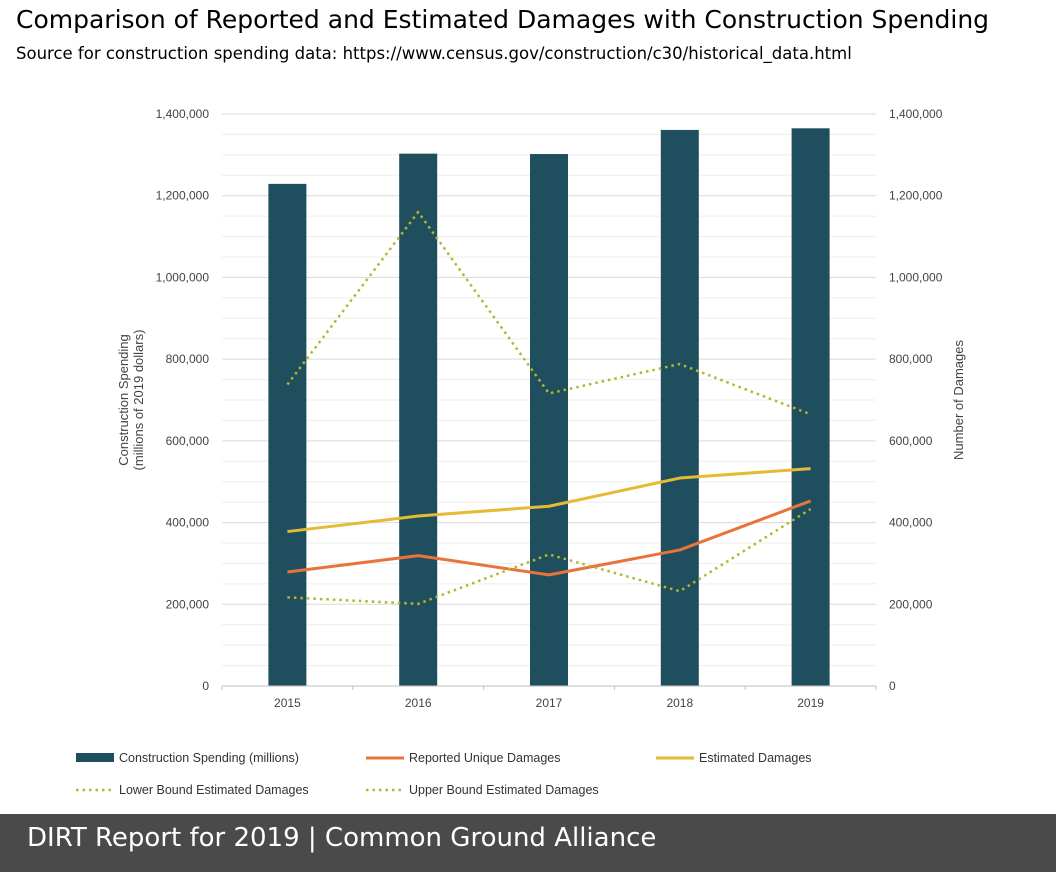 This screenshot has height=872, width=1056. What do you see at coordinates (123, 400) in the screenshot?
I see `y-axis-title-line: Construction Spending` at bounding box center [123, 400].